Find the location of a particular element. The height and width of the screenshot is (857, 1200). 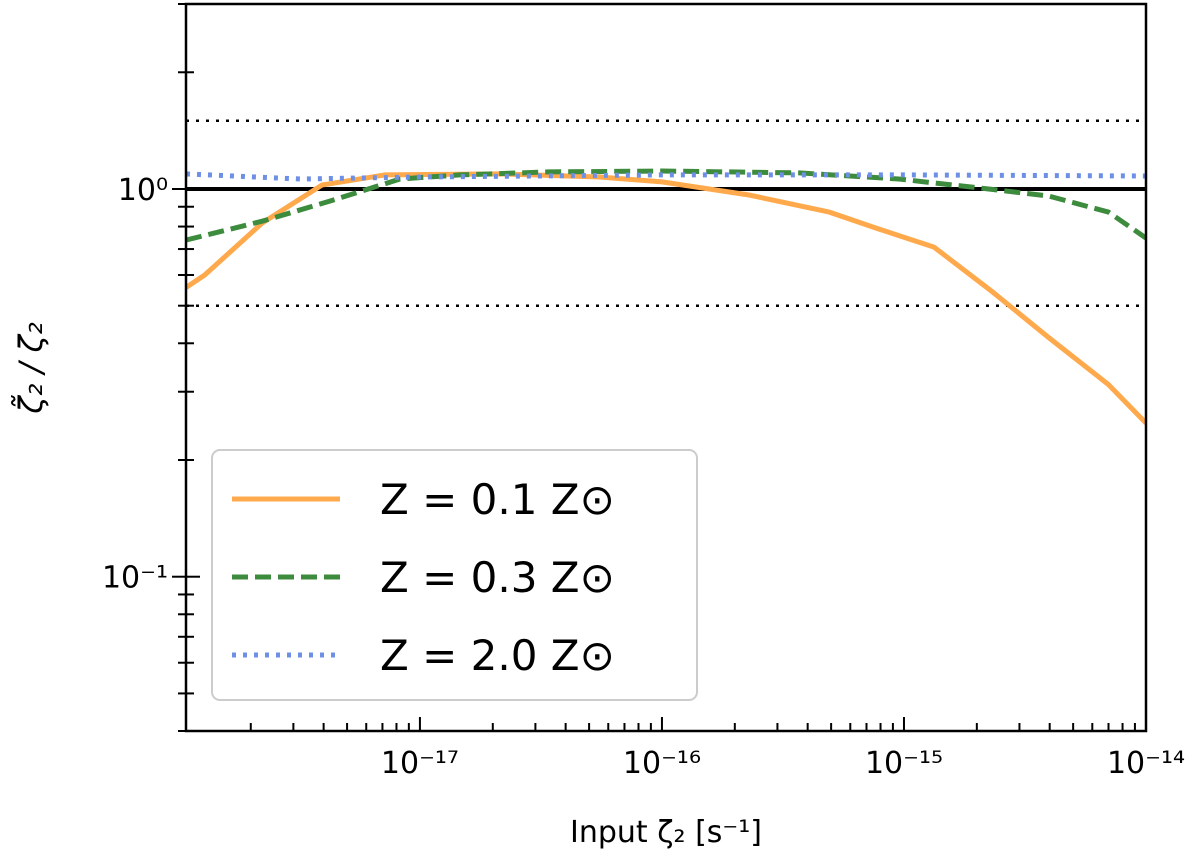

y-axis-label: ζ̃₂ / ζ₂ is located at coordinates (30, 368).